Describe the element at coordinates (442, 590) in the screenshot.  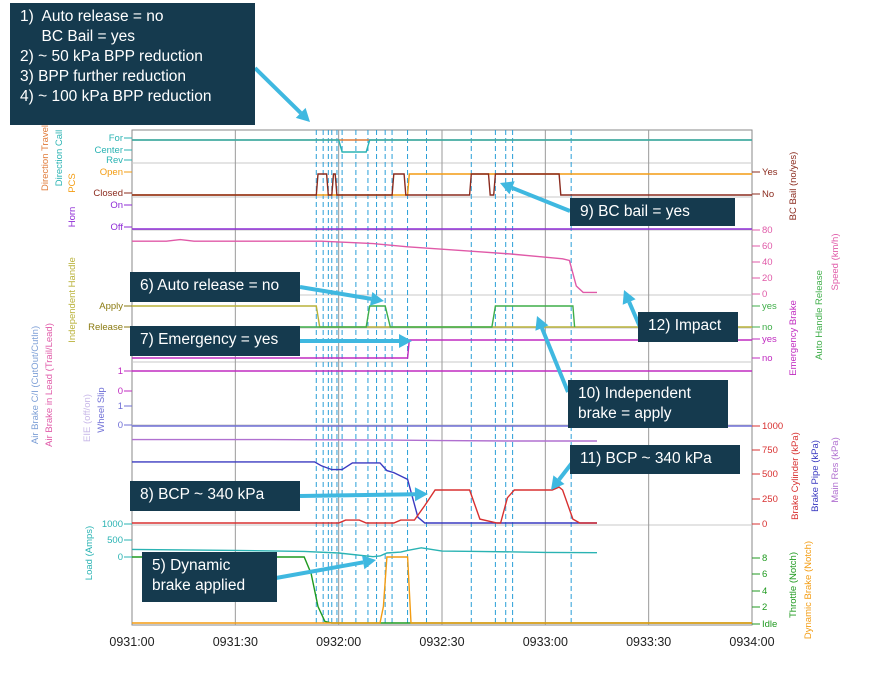
I see `series-line-dynamic-brake-notch-` at that location.